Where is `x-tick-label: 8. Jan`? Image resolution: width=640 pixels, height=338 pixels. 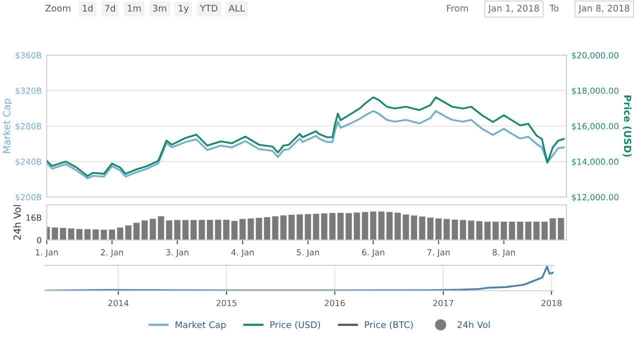 x-tick-label: 8. Jan is located at coordinates (503, 253).